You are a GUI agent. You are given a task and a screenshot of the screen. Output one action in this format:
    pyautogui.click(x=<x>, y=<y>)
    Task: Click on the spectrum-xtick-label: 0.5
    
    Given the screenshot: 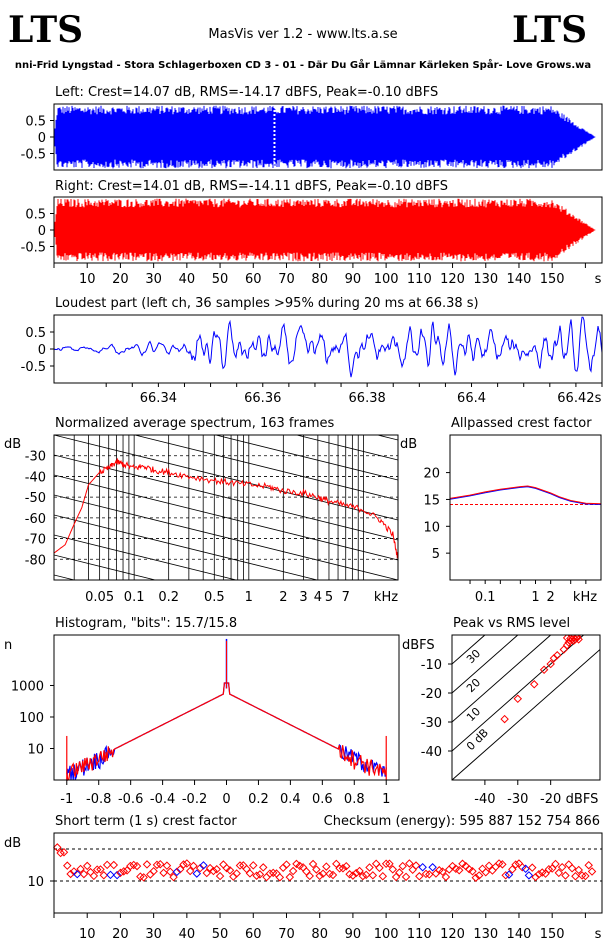 What is the action you would take?
    pyautogui.click(x=214, y=597)
    